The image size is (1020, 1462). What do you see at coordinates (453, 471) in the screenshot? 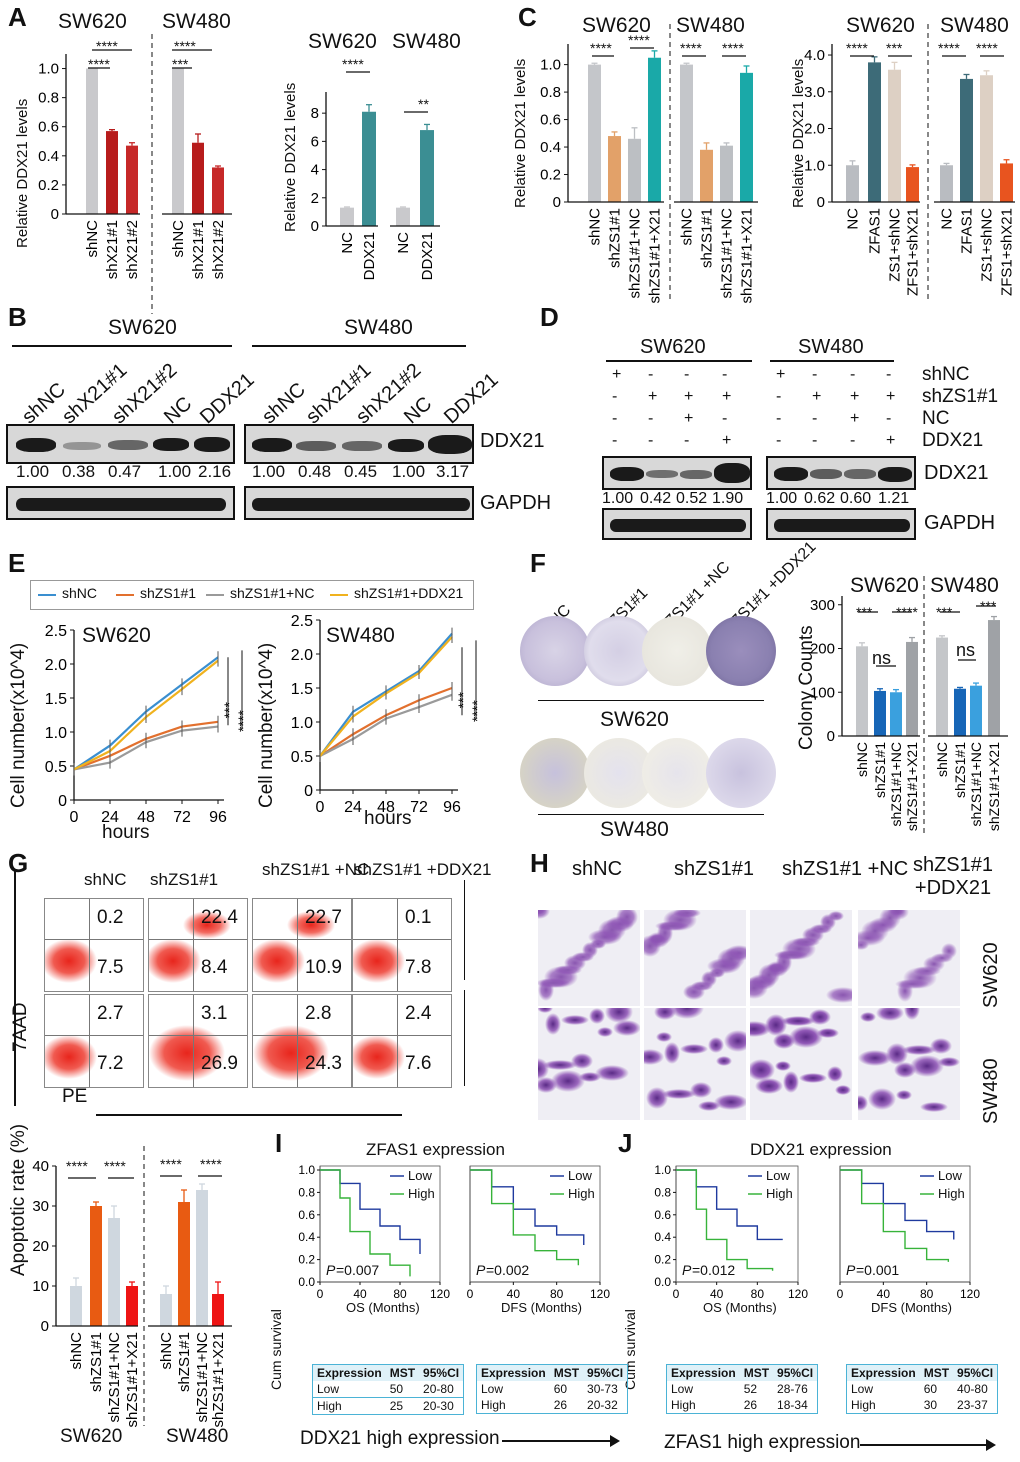
I see `b-value-9: 3.17` at bounding box center [453, 471].